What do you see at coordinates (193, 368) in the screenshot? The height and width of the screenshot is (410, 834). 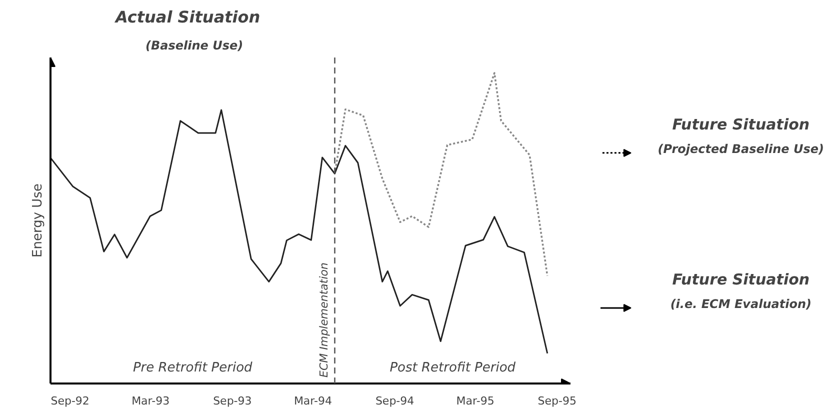 I see `annotation: Pre Retrofit Period` at bounding box center [193, 368].